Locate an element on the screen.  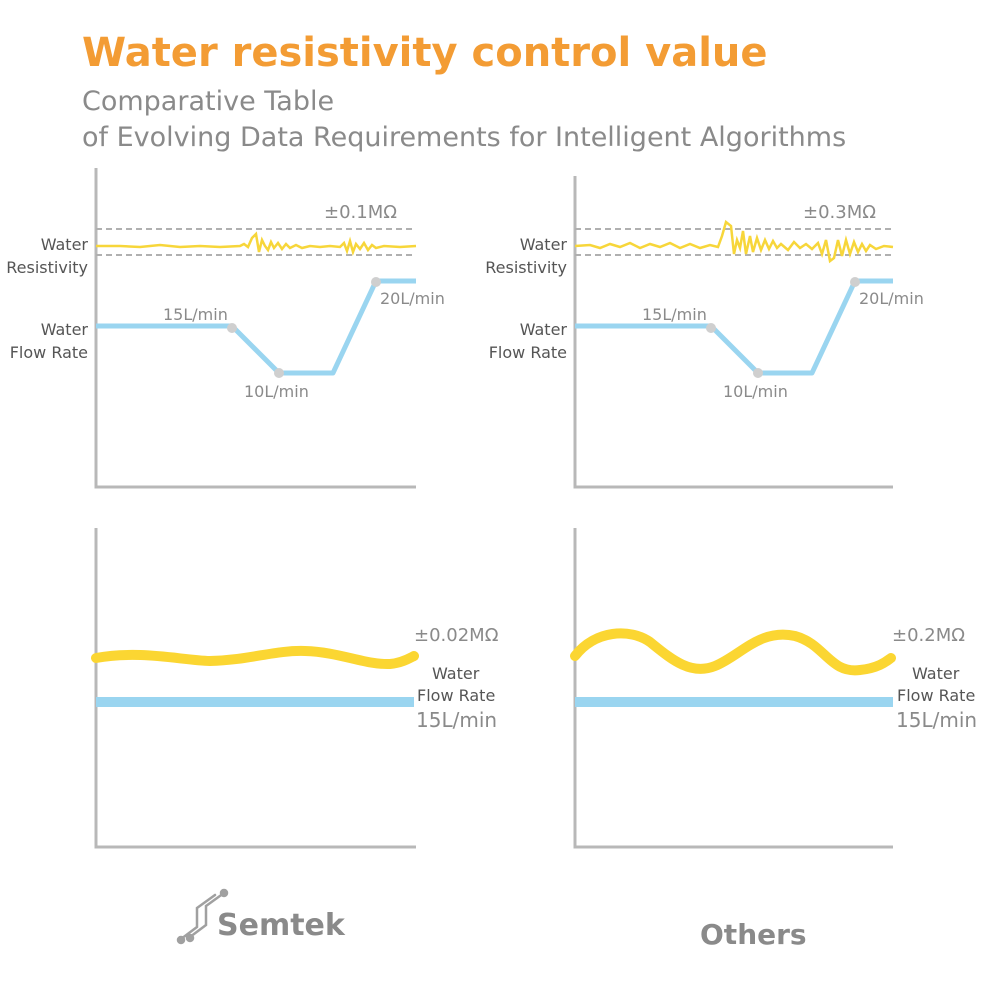
tolerance-label: ±0.1MΩ is located at coordinates (360, 212).